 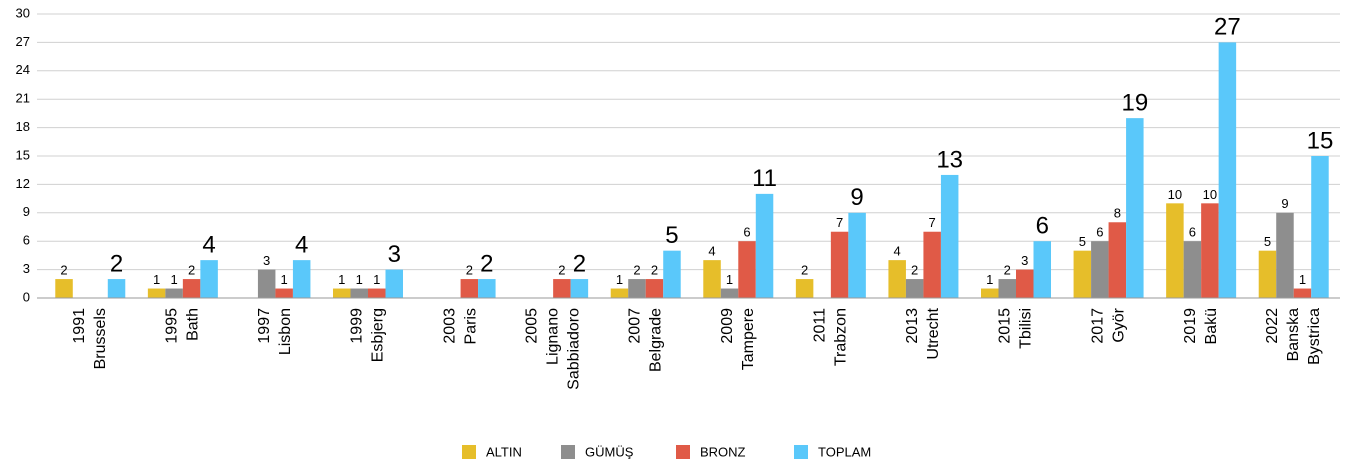 I want to click on y-tick-label: 3, so click(x=26, y=268).